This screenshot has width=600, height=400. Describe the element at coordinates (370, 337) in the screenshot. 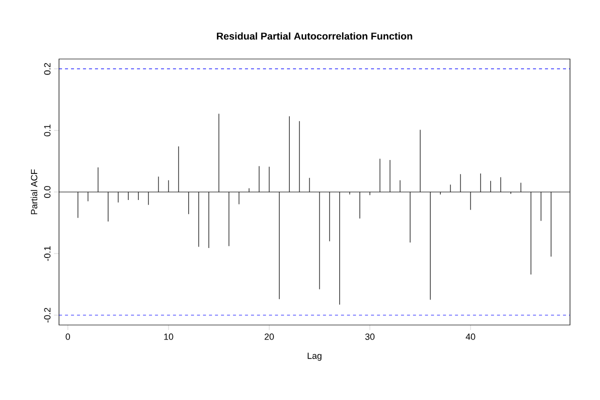

I see `x-tick-label: 30` at that location.